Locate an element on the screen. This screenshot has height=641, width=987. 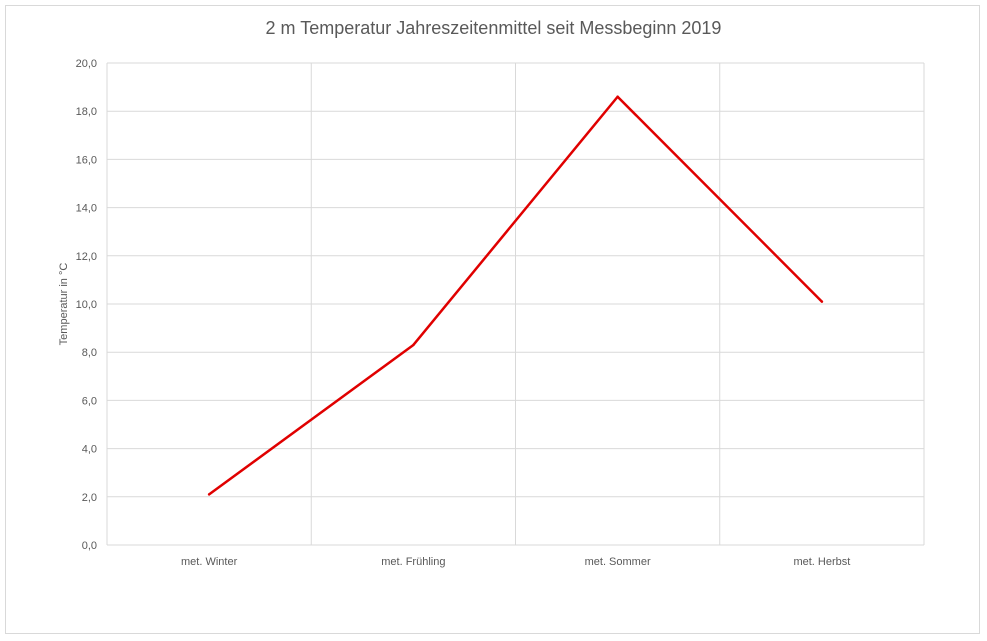
y-tick-label: 16,0 is located at coordinates (86, 160).